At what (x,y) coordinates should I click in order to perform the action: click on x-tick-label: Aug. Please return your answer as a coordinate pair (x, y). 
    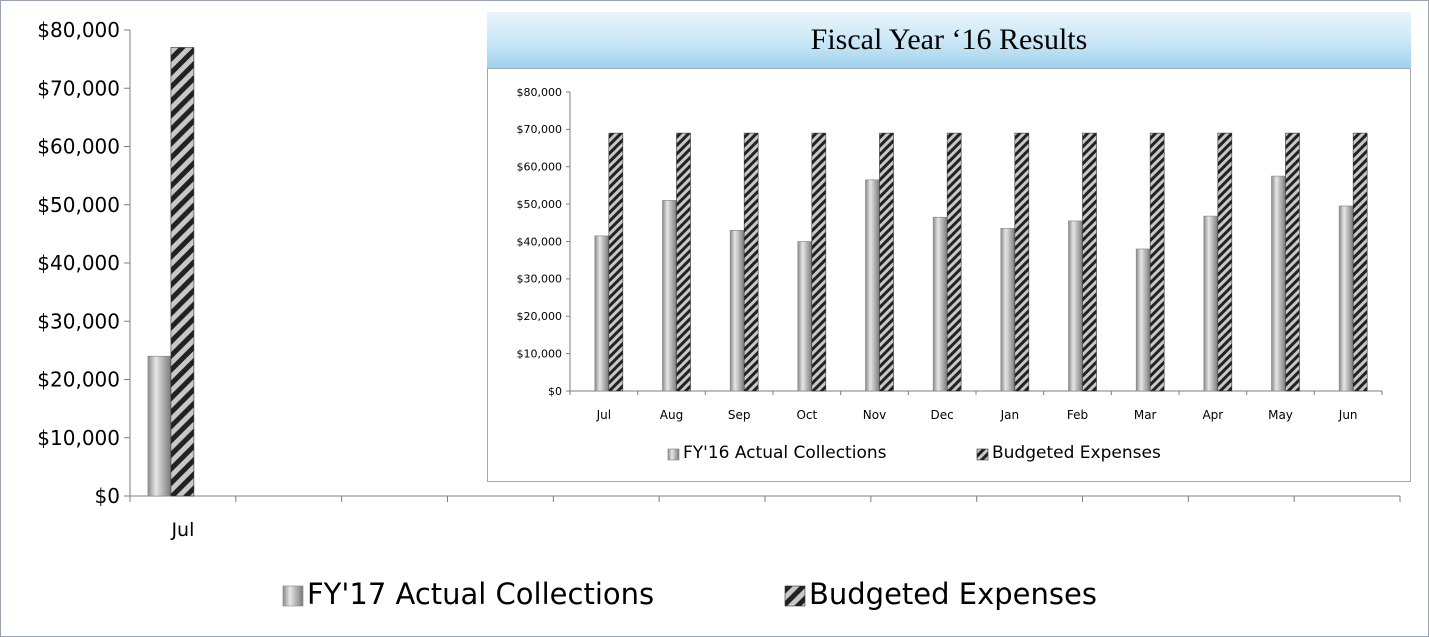
    Looking at the image, I should click on (671, 415).